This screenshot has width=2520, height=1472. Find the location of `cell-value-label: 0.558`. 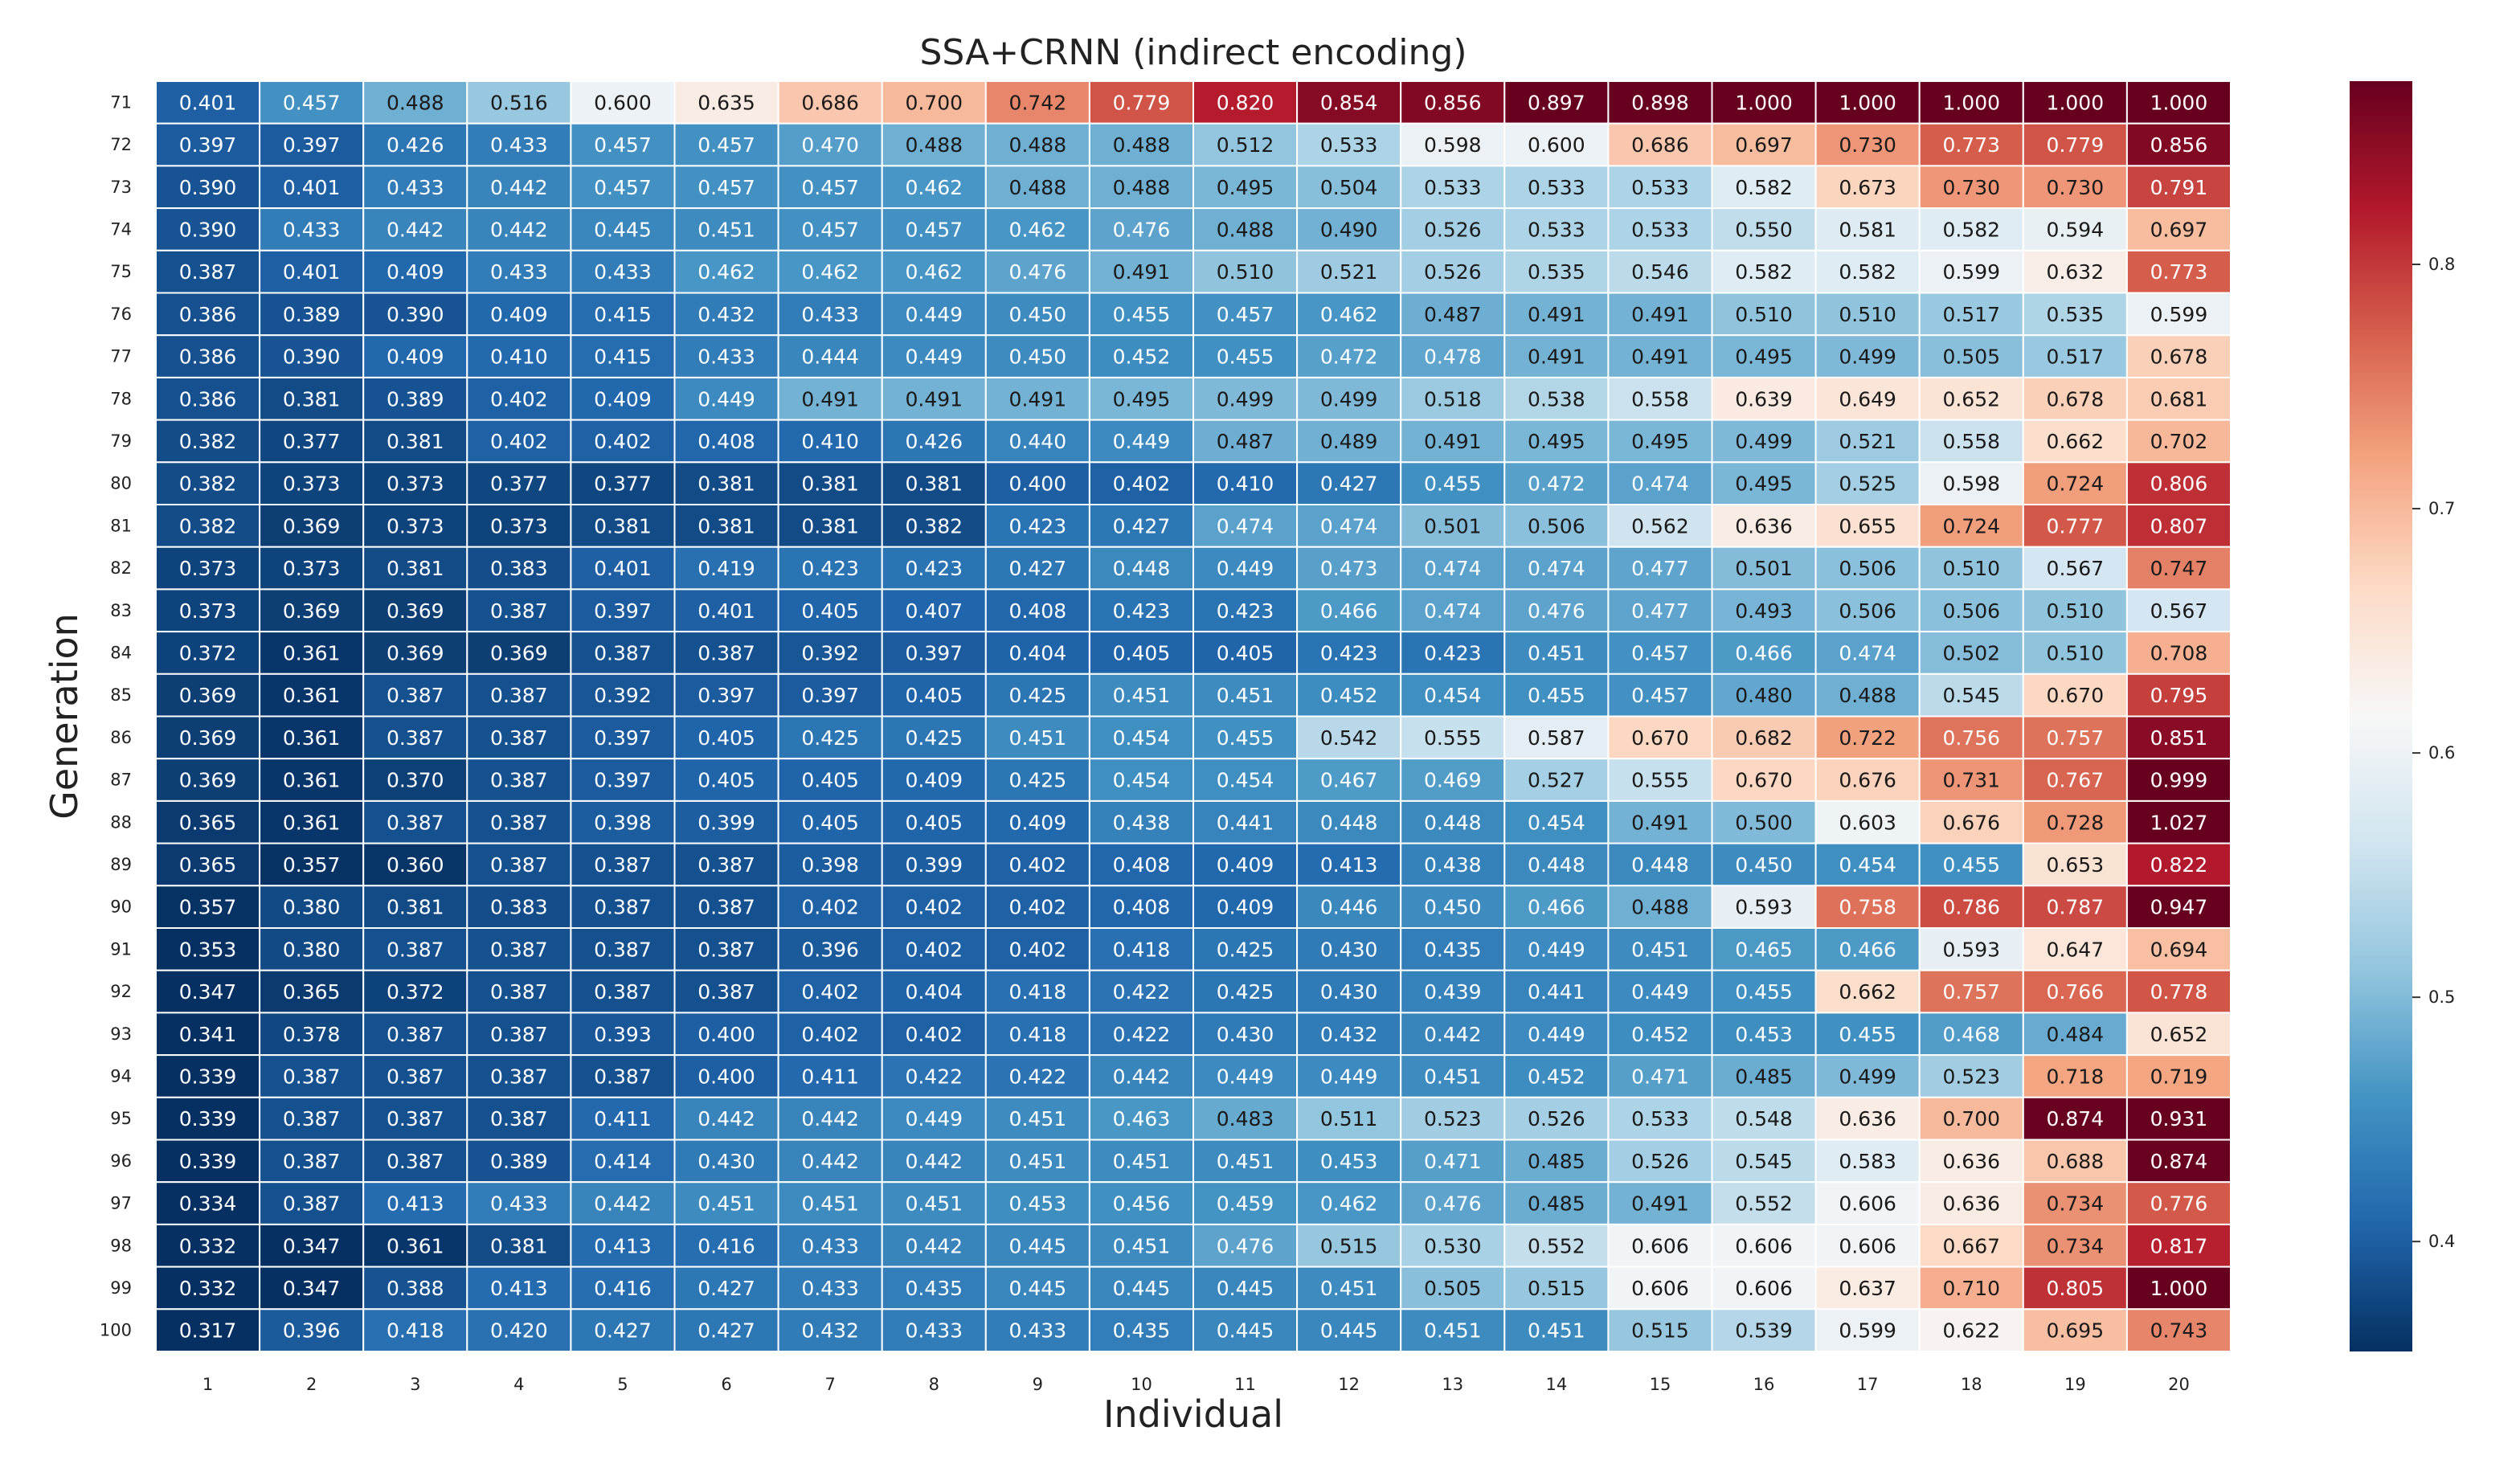

cell-value-label: 0.558 is located at coordinates (1660, 399).